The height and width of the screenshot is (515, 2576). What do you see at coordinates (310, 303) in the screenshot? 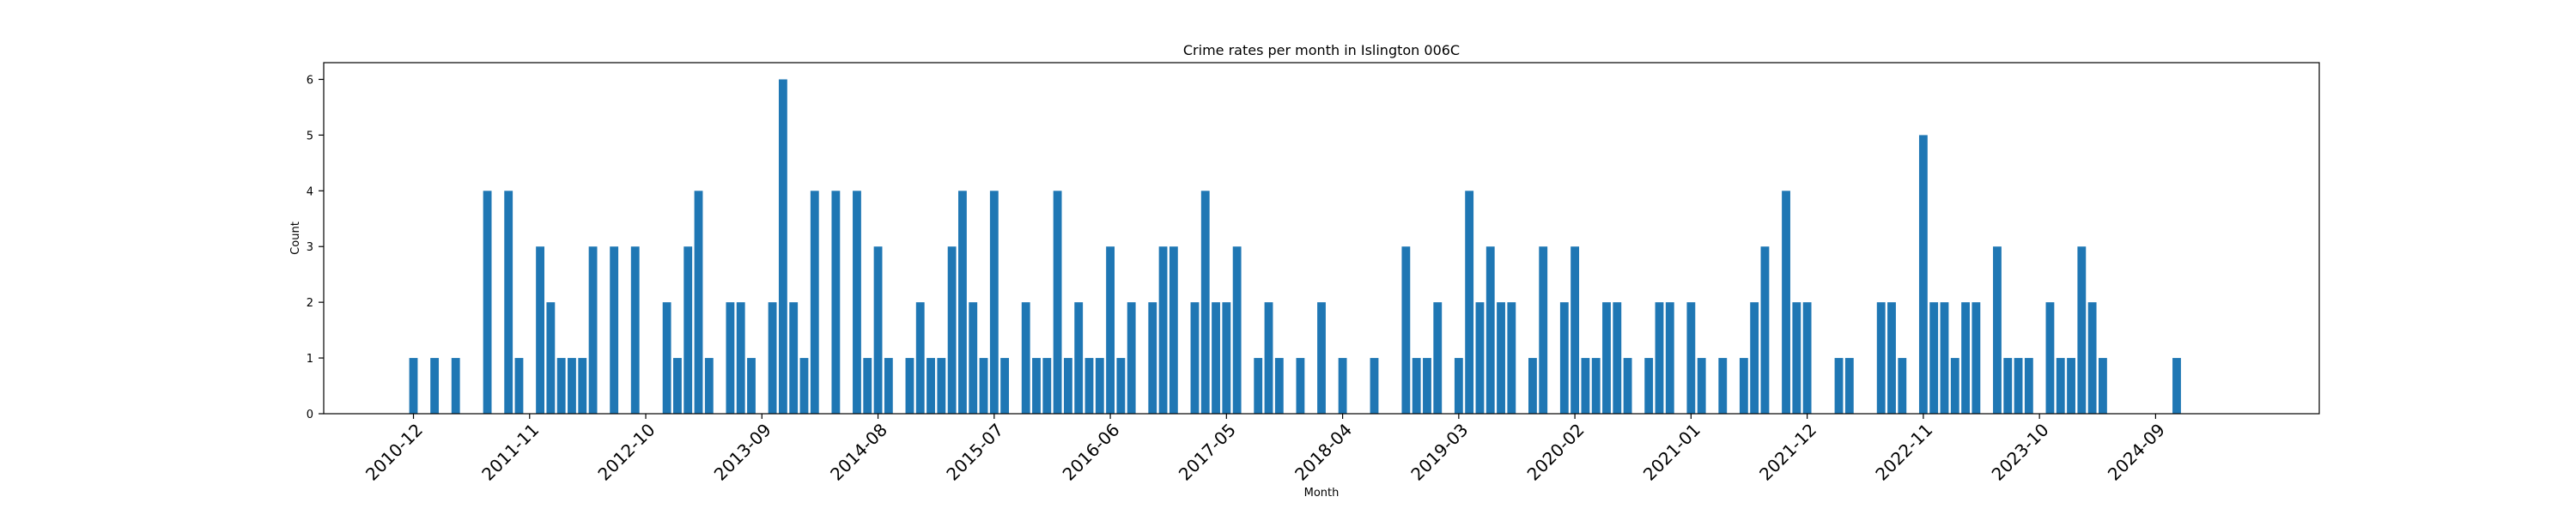
I see `y-tick-label: 2` at bounding box center [310, 303].